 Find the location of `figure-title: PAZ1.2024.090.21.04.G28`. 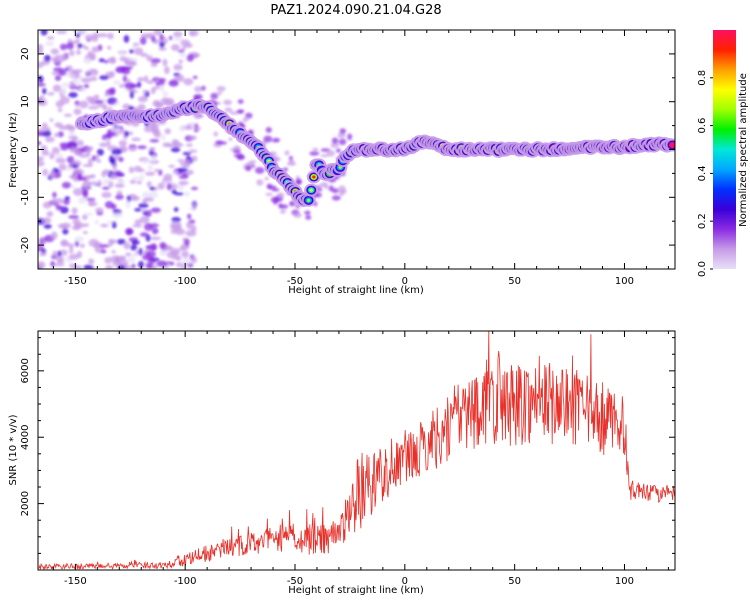

figure-title: PAZ1.2024.090.21.04.G28 is located at coordinates (355, 10).